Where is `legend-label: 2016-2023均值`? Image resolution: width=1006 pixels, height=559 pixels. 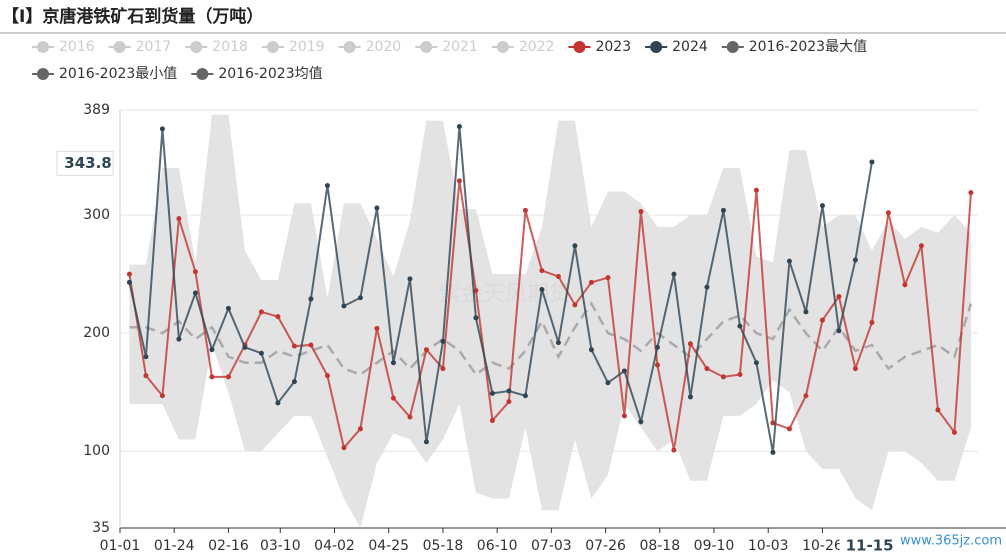 legend-label: 2016-2023均值 is located at coordinates (270, 74).